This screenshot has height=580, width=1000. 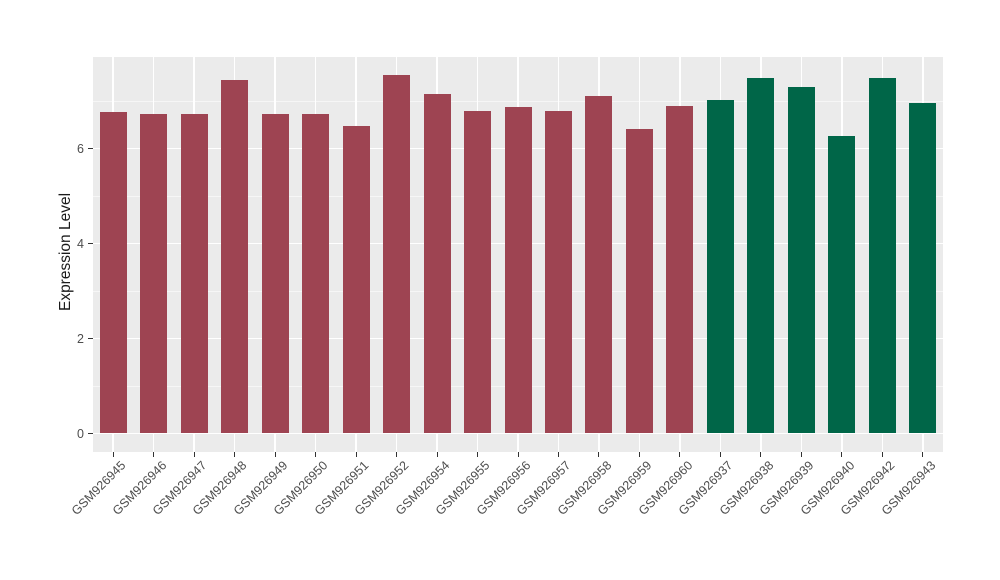 What do you see at coordinates (80, 243) in the screenshot?
I see `y-tick-label: 4` at bounding box center [80, 243].